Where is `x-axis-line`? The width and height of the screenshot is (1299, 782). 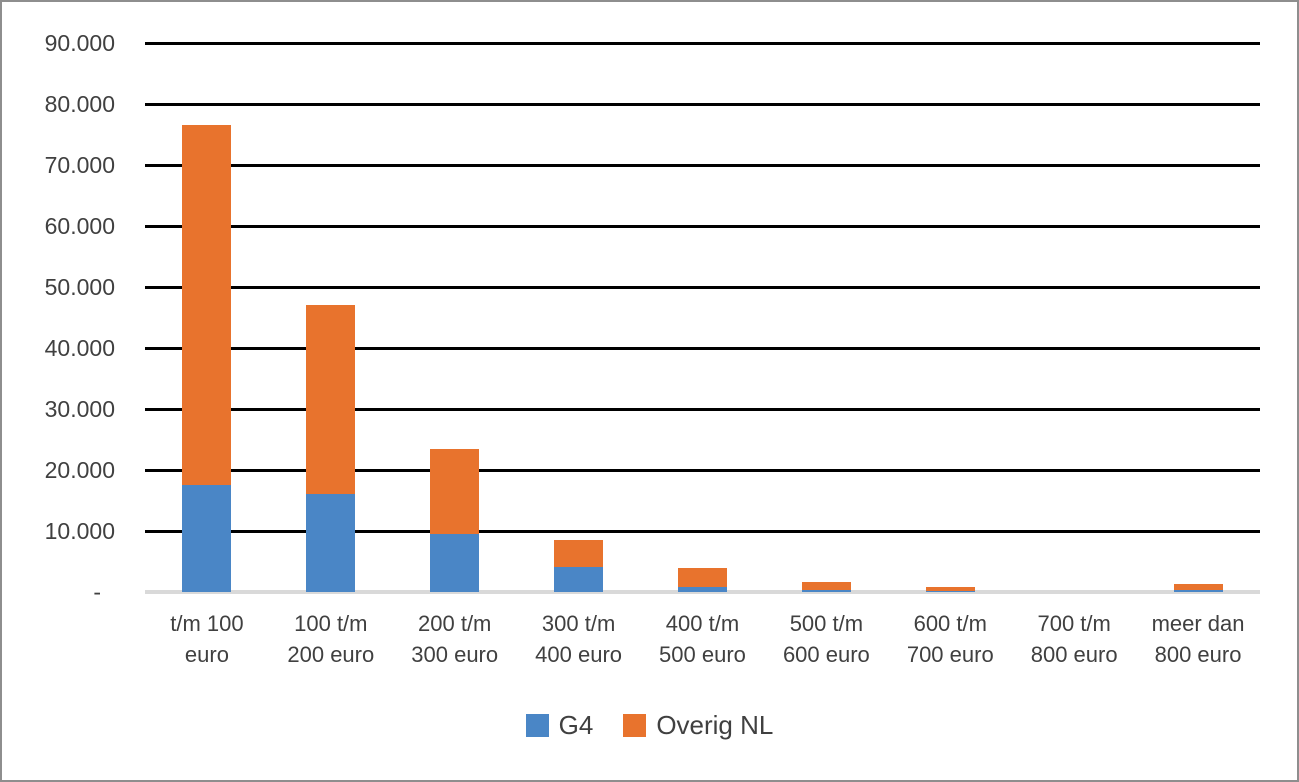
x-axis-line is located at coordinates (702, 592).